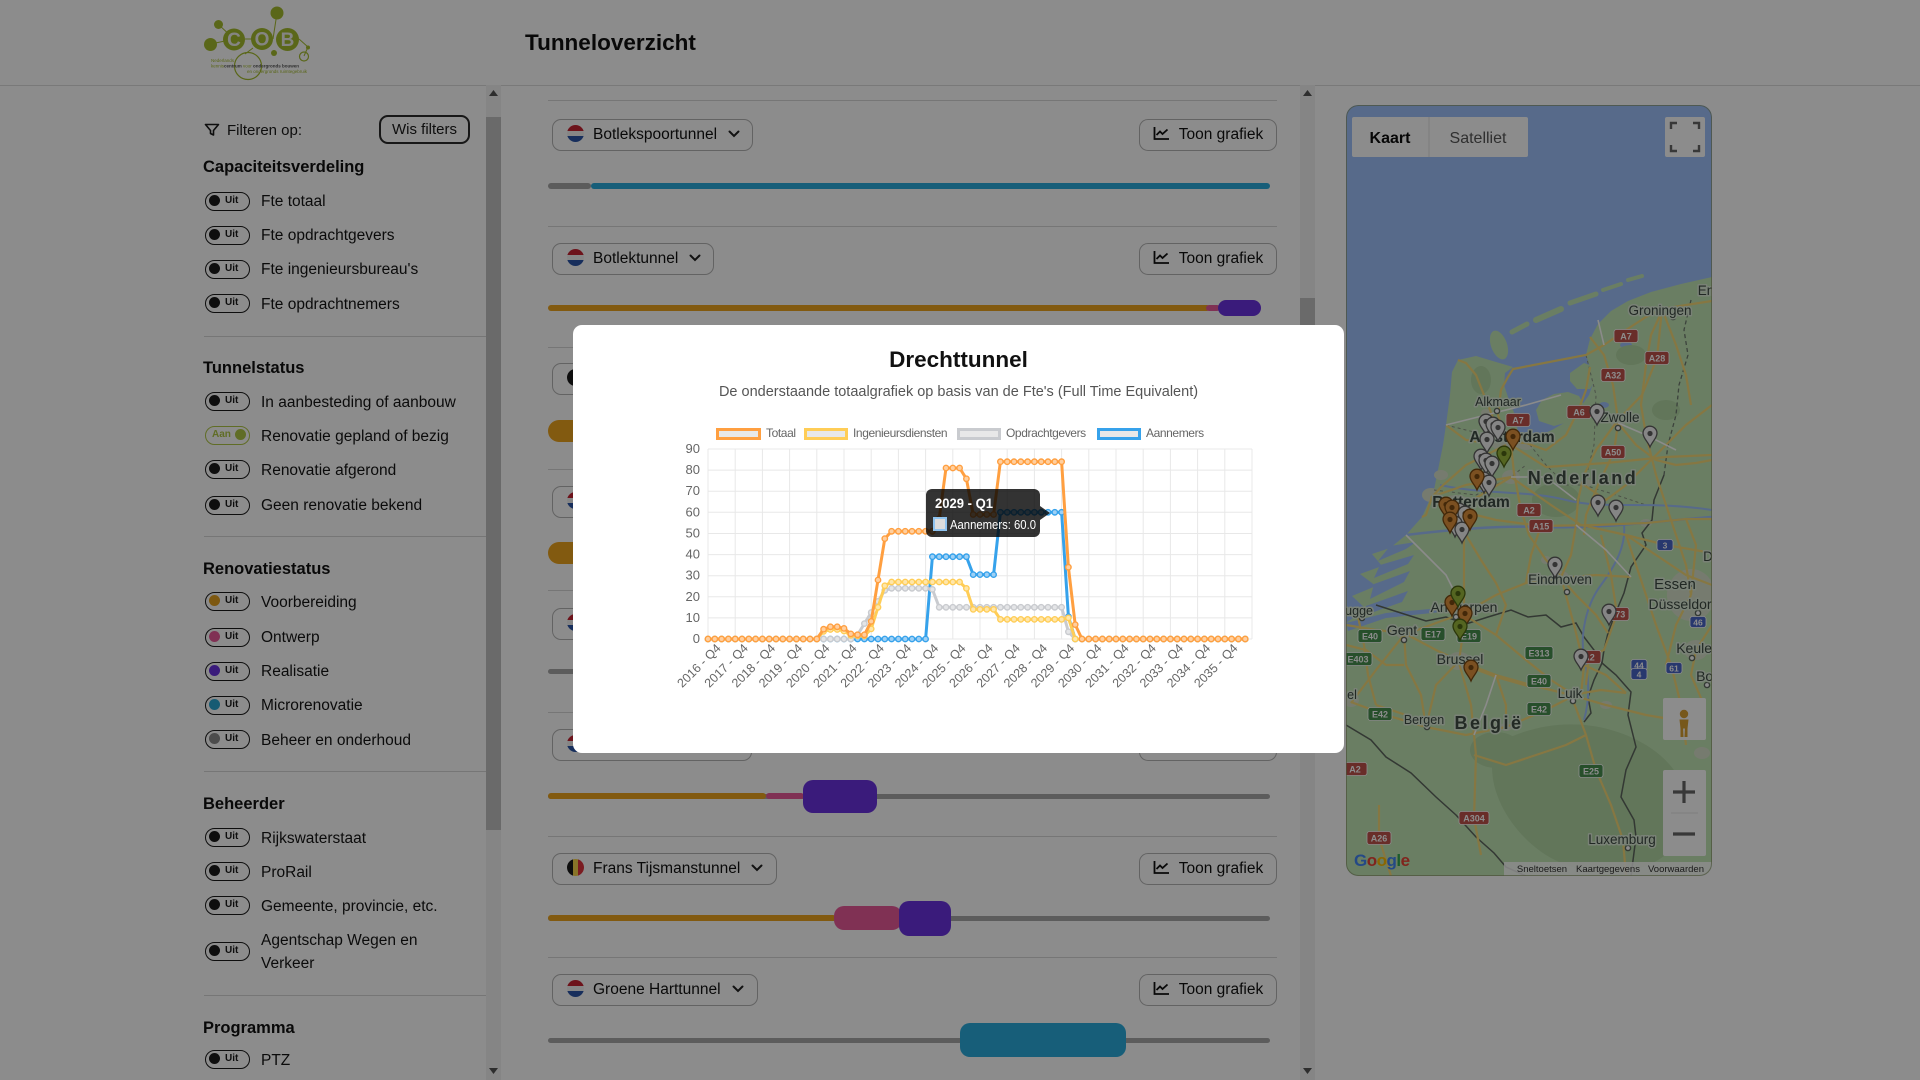 The image size is (1920, 1080). What do you see at coordinates (1659, 310) in the screenshot?
I see `svg-text: Groningen` at bounding box center [1659, 310].